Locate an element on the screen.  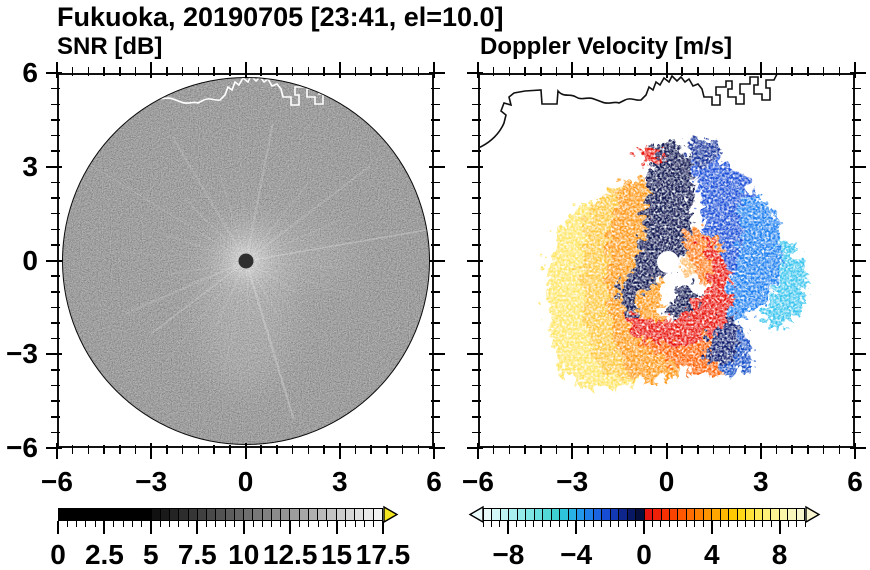
colorbar-tick-label: 17.5 is located at coordinates (383, 554).